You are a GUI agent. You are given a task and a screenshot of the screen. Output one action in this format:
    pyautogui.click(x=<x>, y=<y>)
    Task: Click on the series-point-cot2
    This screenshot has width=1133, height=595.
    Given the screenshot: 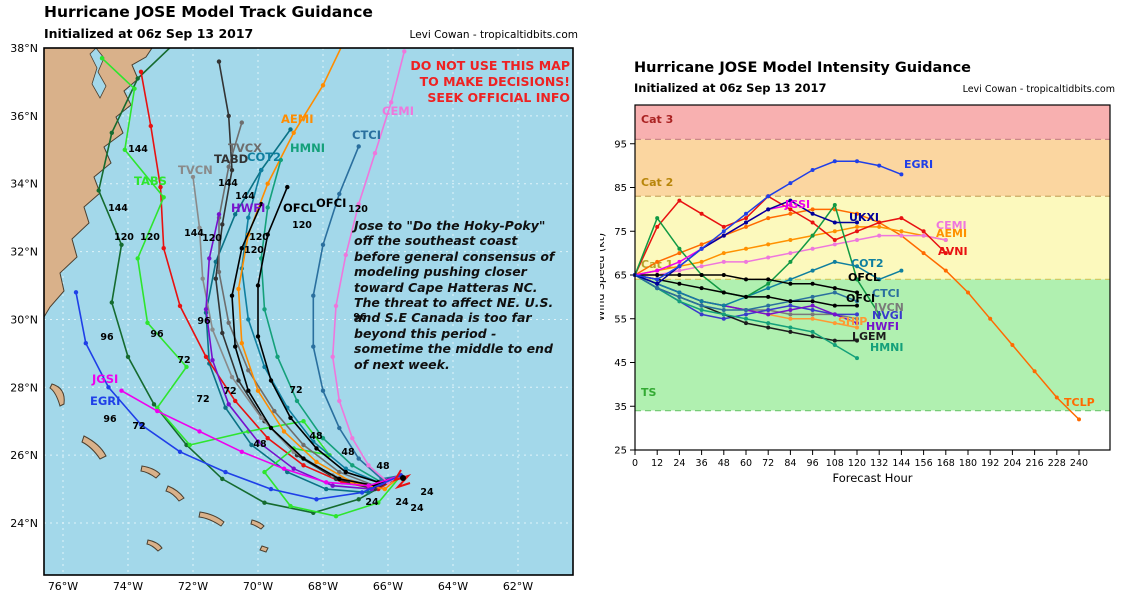 What is the action you would take?
    pyautogui.click(x=723, y=305)
    